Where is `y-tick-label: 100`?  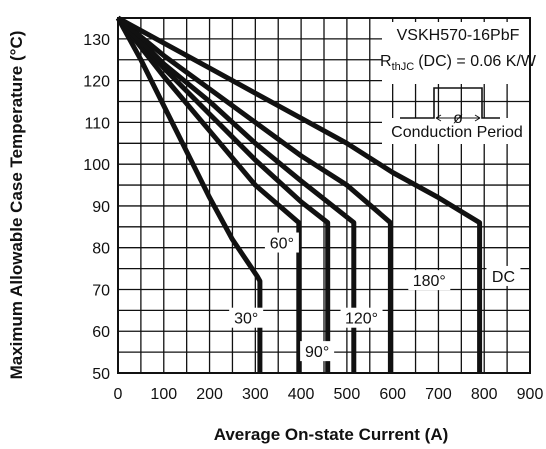
y-tick-label: 100 is located at coordinates (96, 165).